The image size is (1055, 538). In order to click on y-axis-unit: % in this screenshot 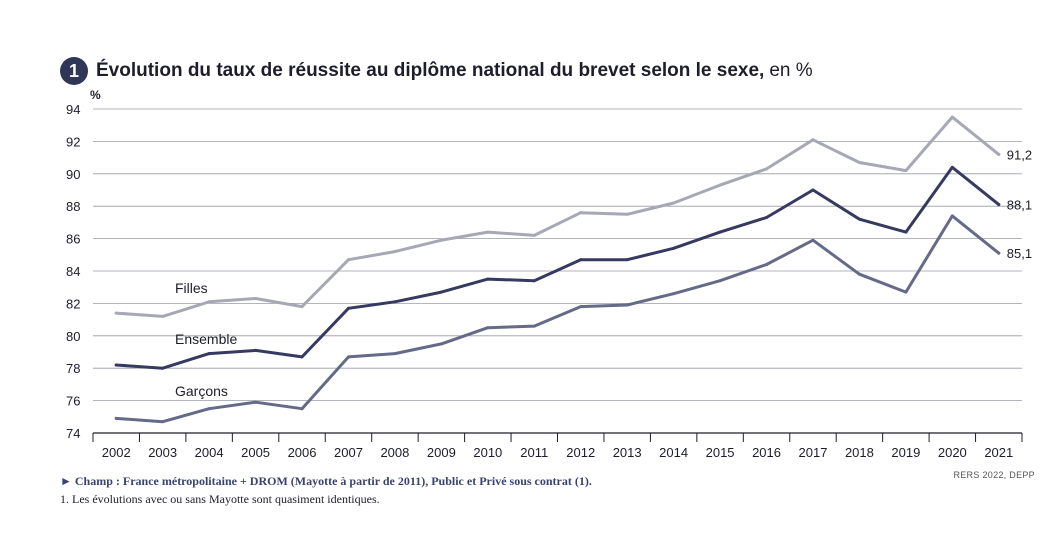, I will do `click(95, 95)`.